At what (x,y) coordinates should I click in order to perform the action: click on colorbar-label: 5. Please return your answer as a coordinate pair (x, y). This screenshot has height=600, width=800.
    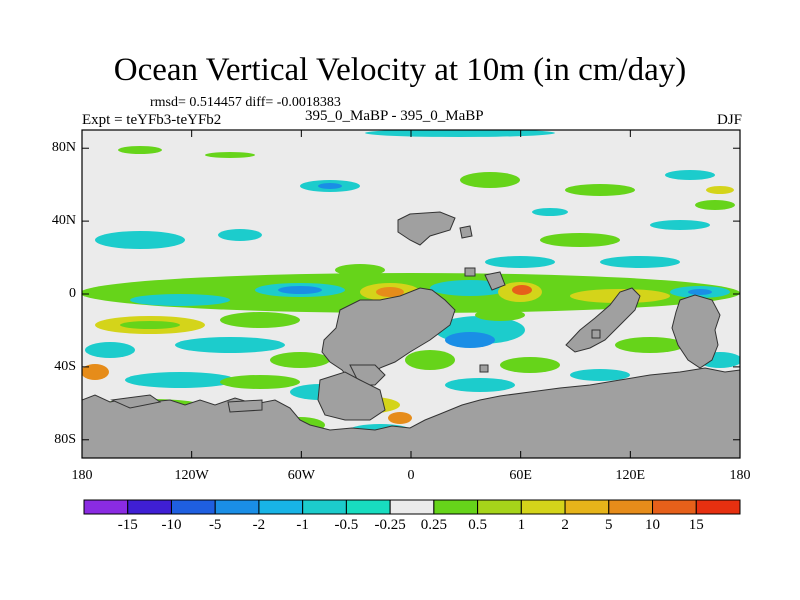
    Looking at the image, I should click on (609, 525).